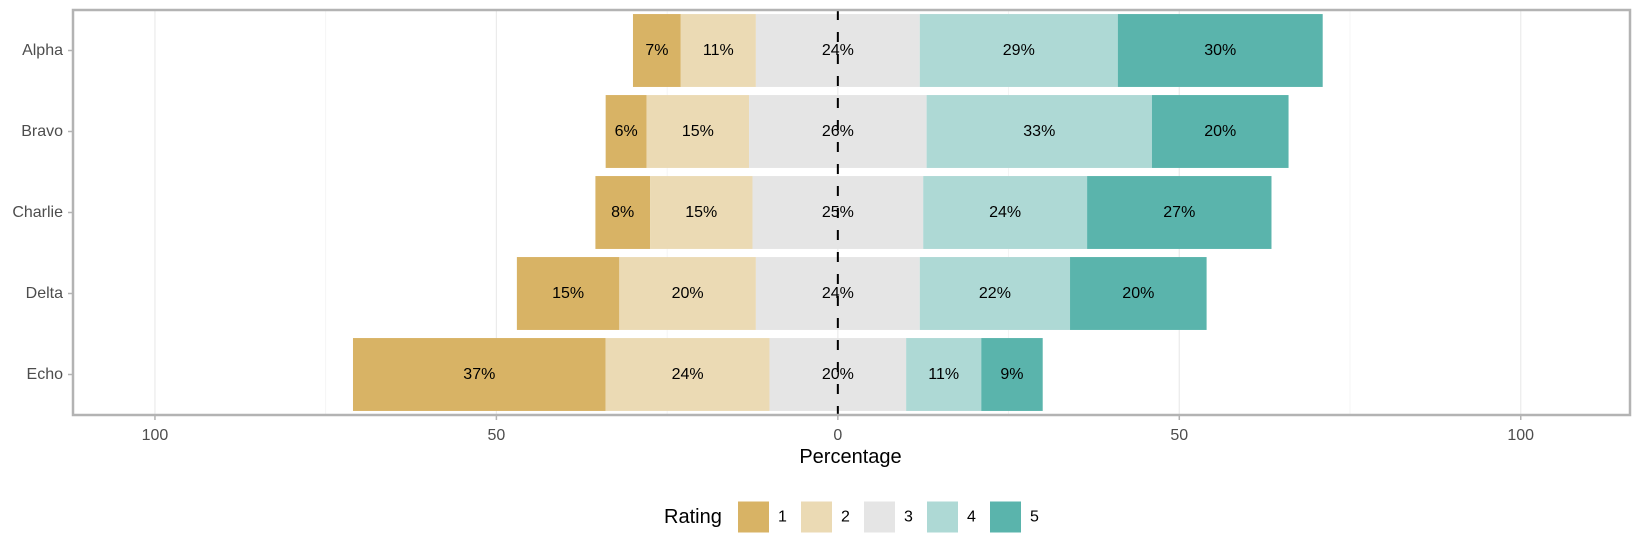 This screenshot has width=1637, height=547. I want to click on y-tick-label-charlie: Charlie, so click(37, 212).